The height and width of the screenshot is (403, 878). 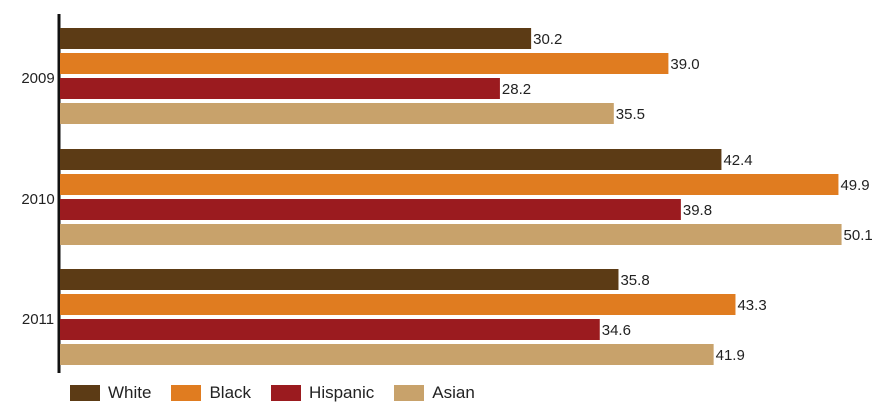 What do you see at coordinates (230, 392) in the screenshot?
I see `legend-label-black: Black` at bounding box center [230, 392].